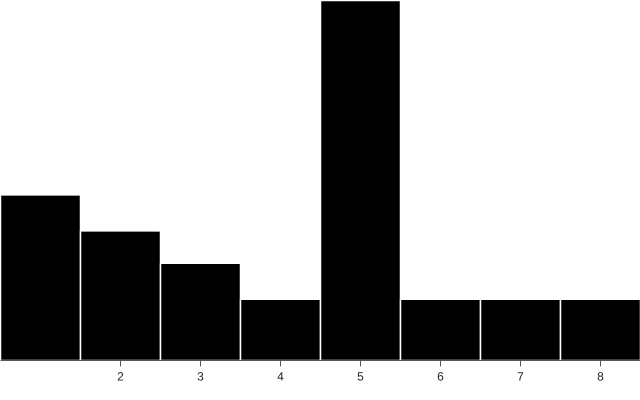 This screenshot has height=400, width=640. Describe the element at coordinates (200, 377) in the screenshot. I see `x-tick-label: 3` at that location.